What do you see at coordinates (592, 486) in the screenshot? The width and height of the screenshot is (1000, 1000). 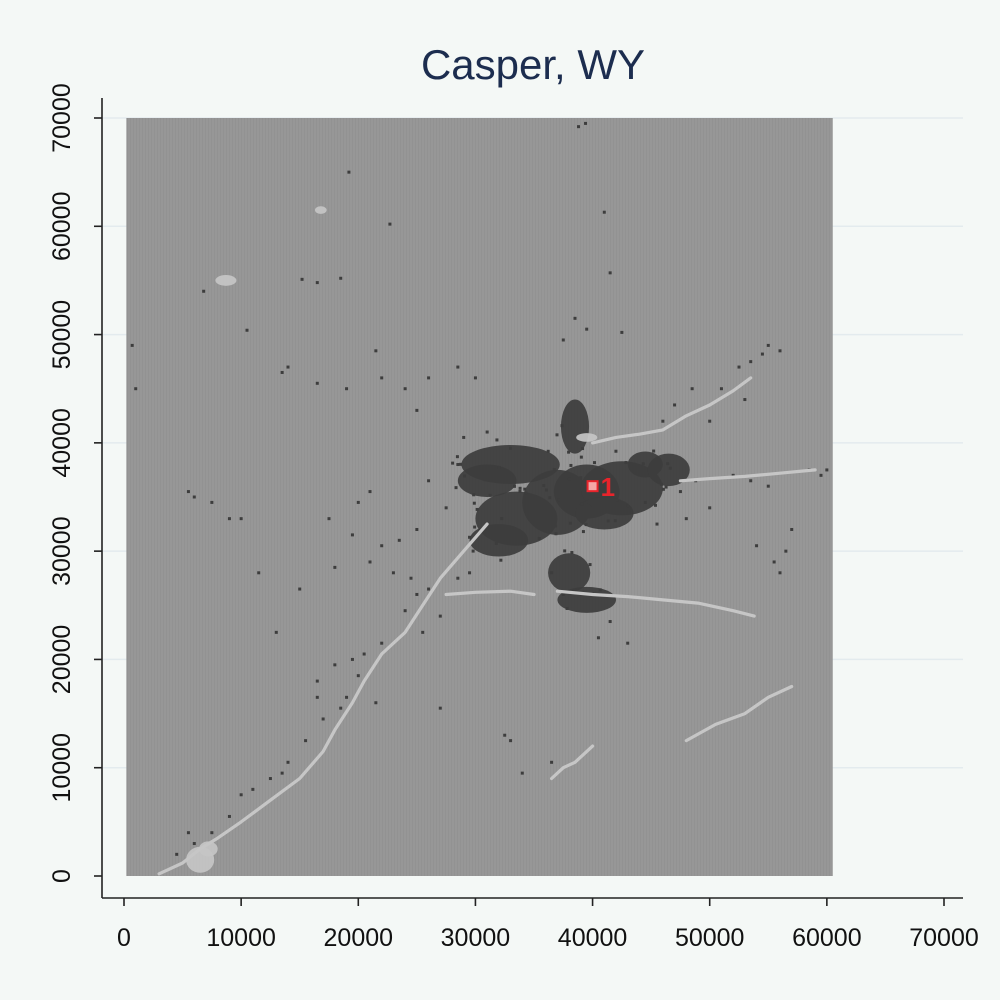 I see `location-marker` at bounding box center [592, 486].